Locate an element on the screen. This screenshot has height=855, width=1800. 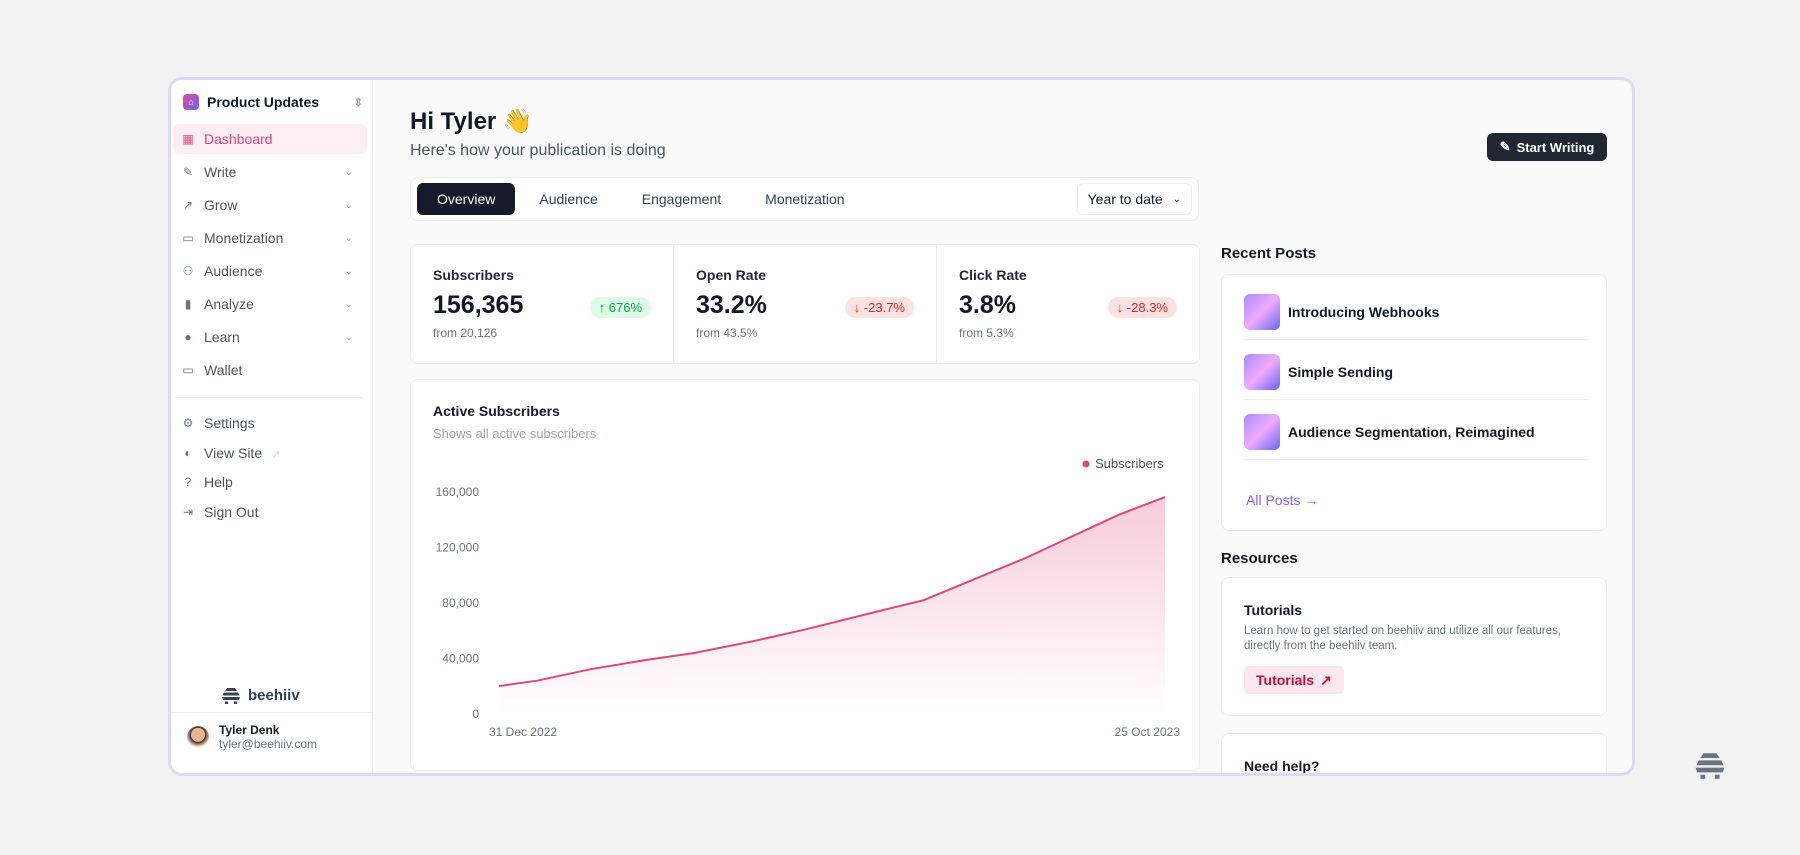
change-value: 676% is located at coordinates (625, 307).